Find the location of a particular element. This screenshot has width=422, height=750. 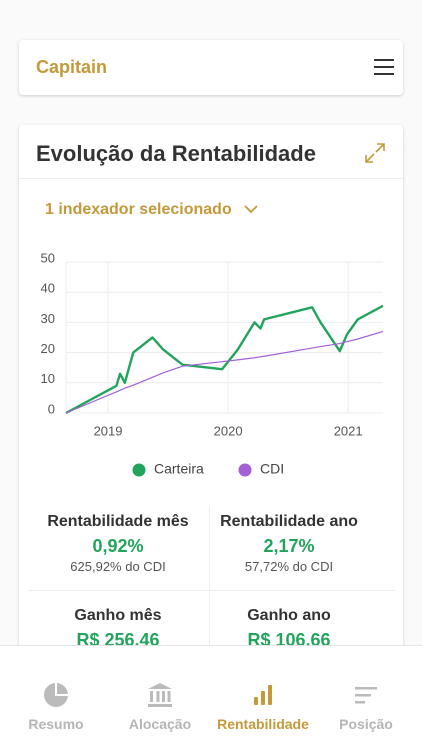

selector-label: 1 indexador selecionado is located at coordinates (138, 209).